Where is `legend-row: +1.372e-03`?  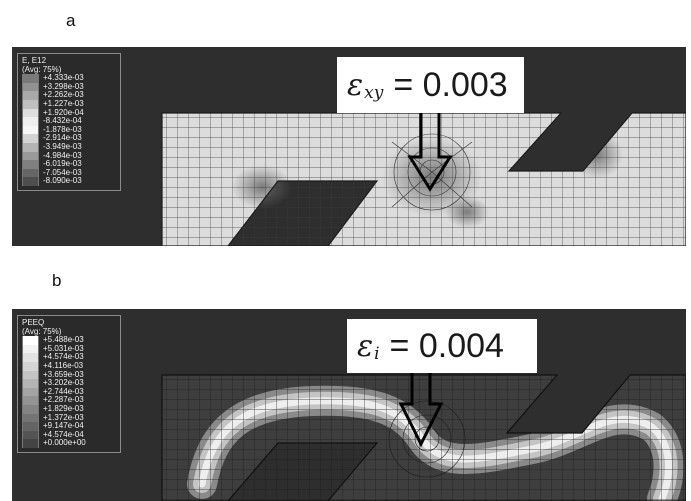 legend-row: +1.372e-03 is located at coordinates (69, 417).